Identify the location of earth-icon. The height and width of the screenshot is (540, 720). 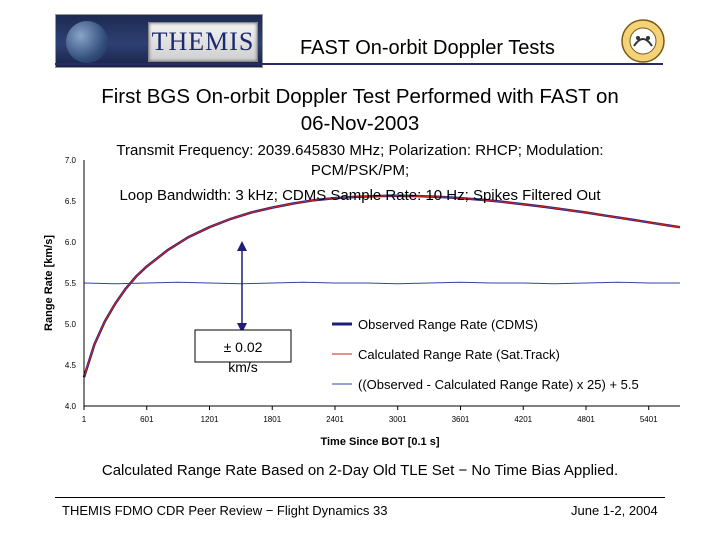
(87, 42).